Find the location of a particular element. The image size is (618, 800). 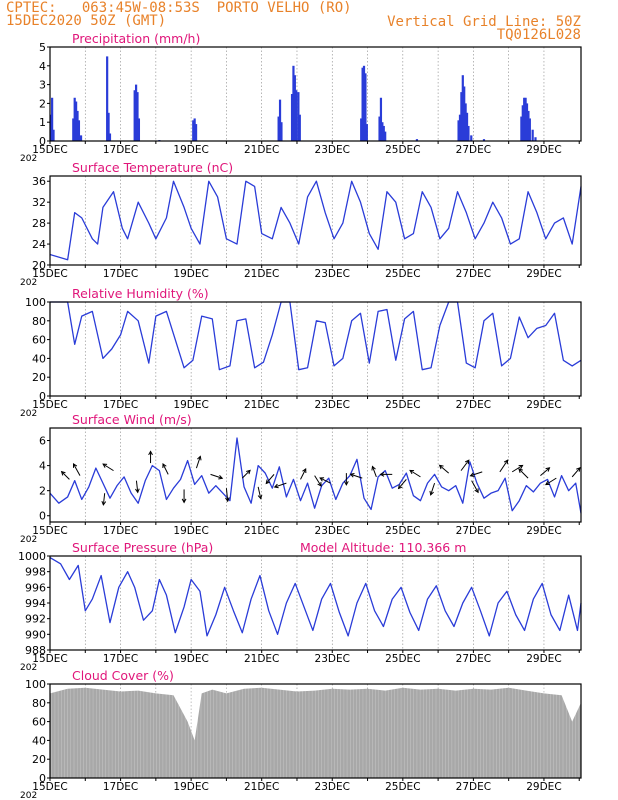

wind-frame is located at coordinates (315, 475).